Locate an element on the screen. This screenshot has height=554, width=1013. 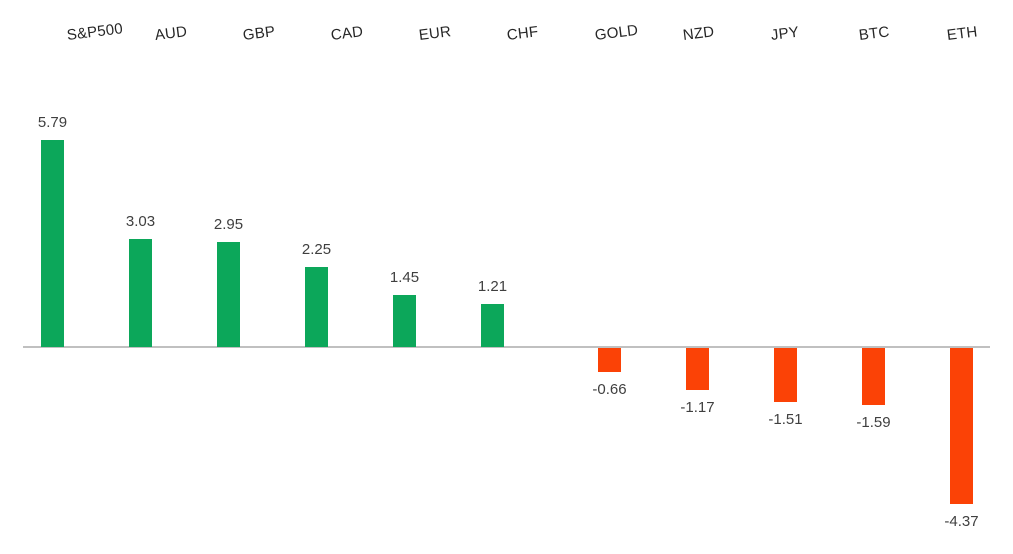
category-label-cad: CAD is located at coordinates (347, 33).